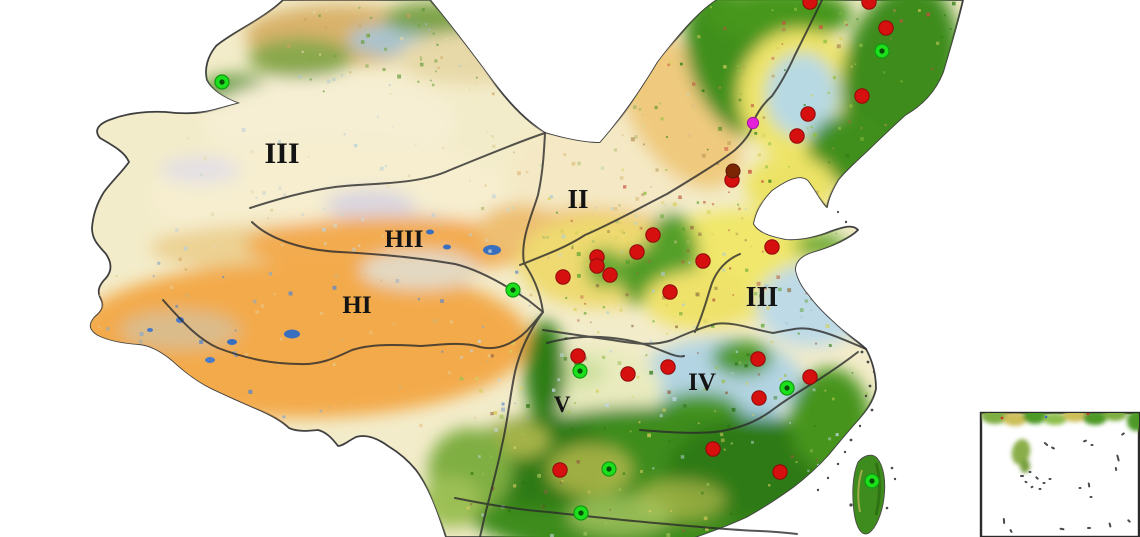  What do you see at coordinates (397, 267) in the screenshot?
I see `boundary-hii-hi` at bounding box center [397, 267].